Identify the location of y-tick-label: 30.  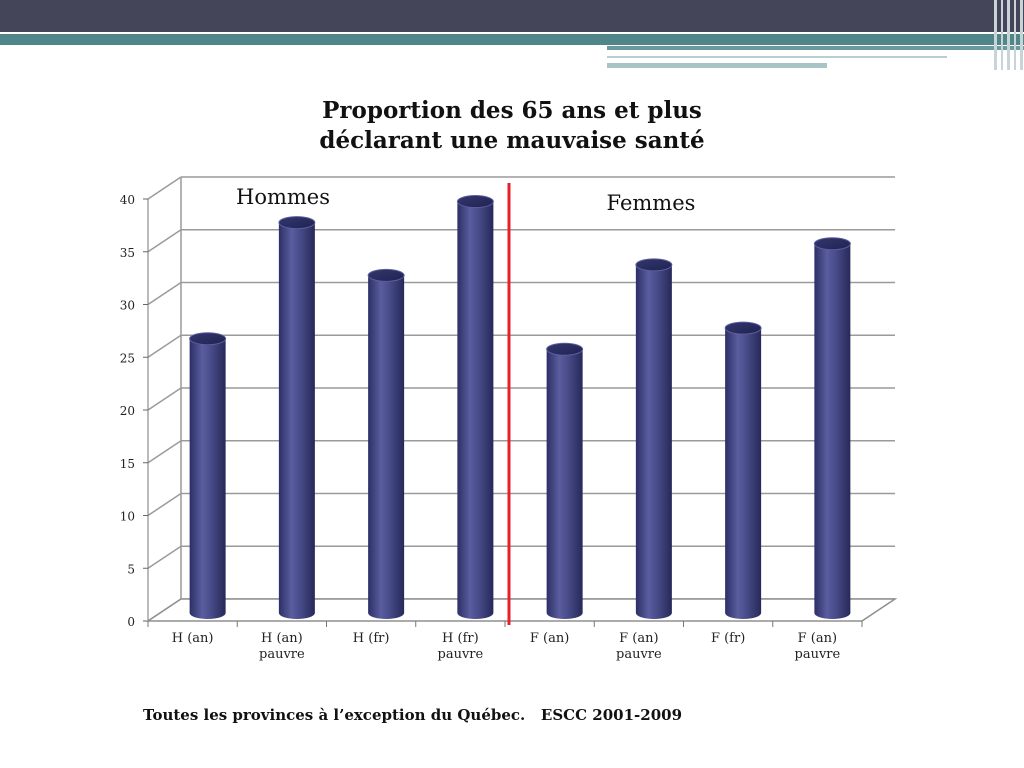
(127, 306).